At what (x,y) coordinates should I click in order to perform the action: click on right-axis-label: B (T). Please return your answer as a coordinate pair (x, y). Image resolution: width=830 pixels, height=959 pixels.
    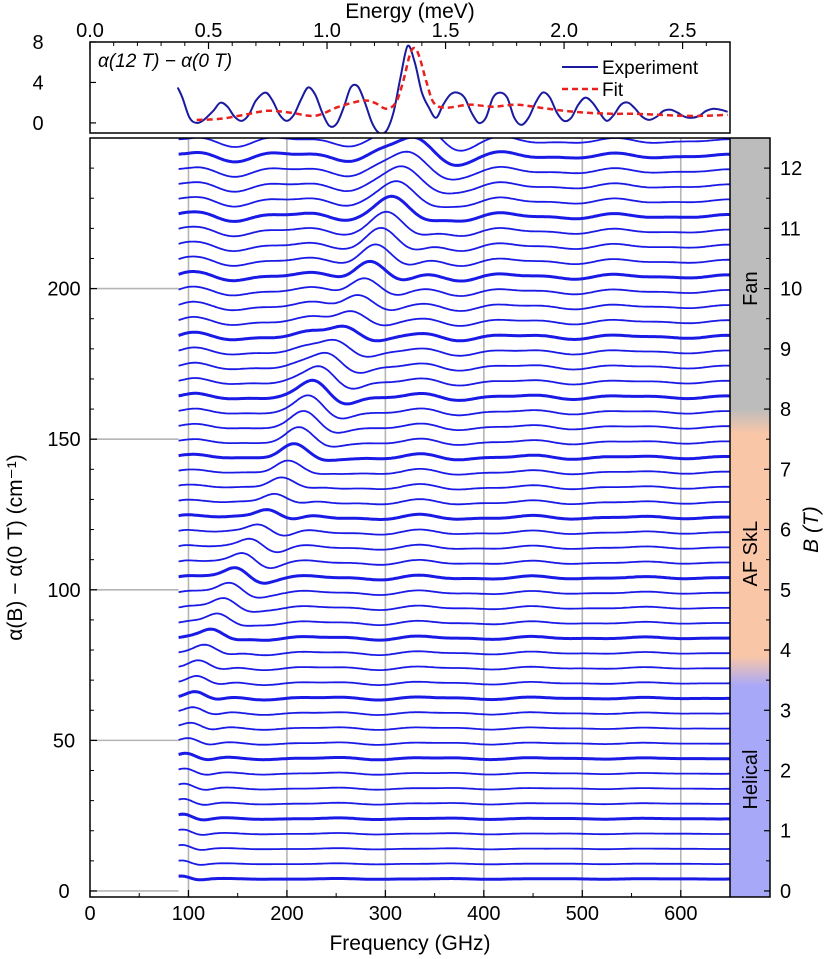
    Looking at the image, I should click on (811, 529).